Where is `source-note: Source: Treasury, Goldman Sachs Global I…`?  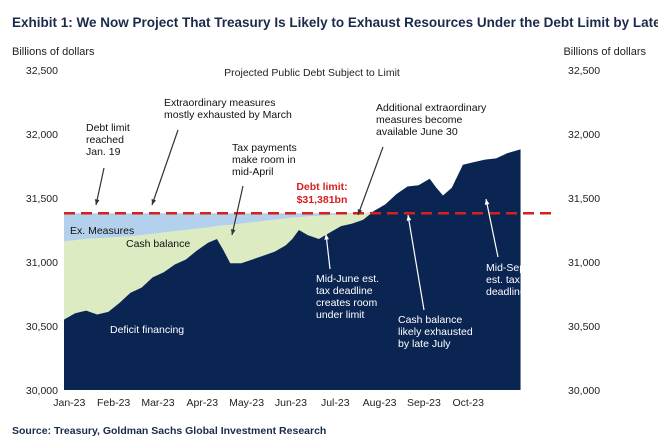
source-note: Source: Treasury, Goldman Sachs Global I… is located at coordinates (169, 431).